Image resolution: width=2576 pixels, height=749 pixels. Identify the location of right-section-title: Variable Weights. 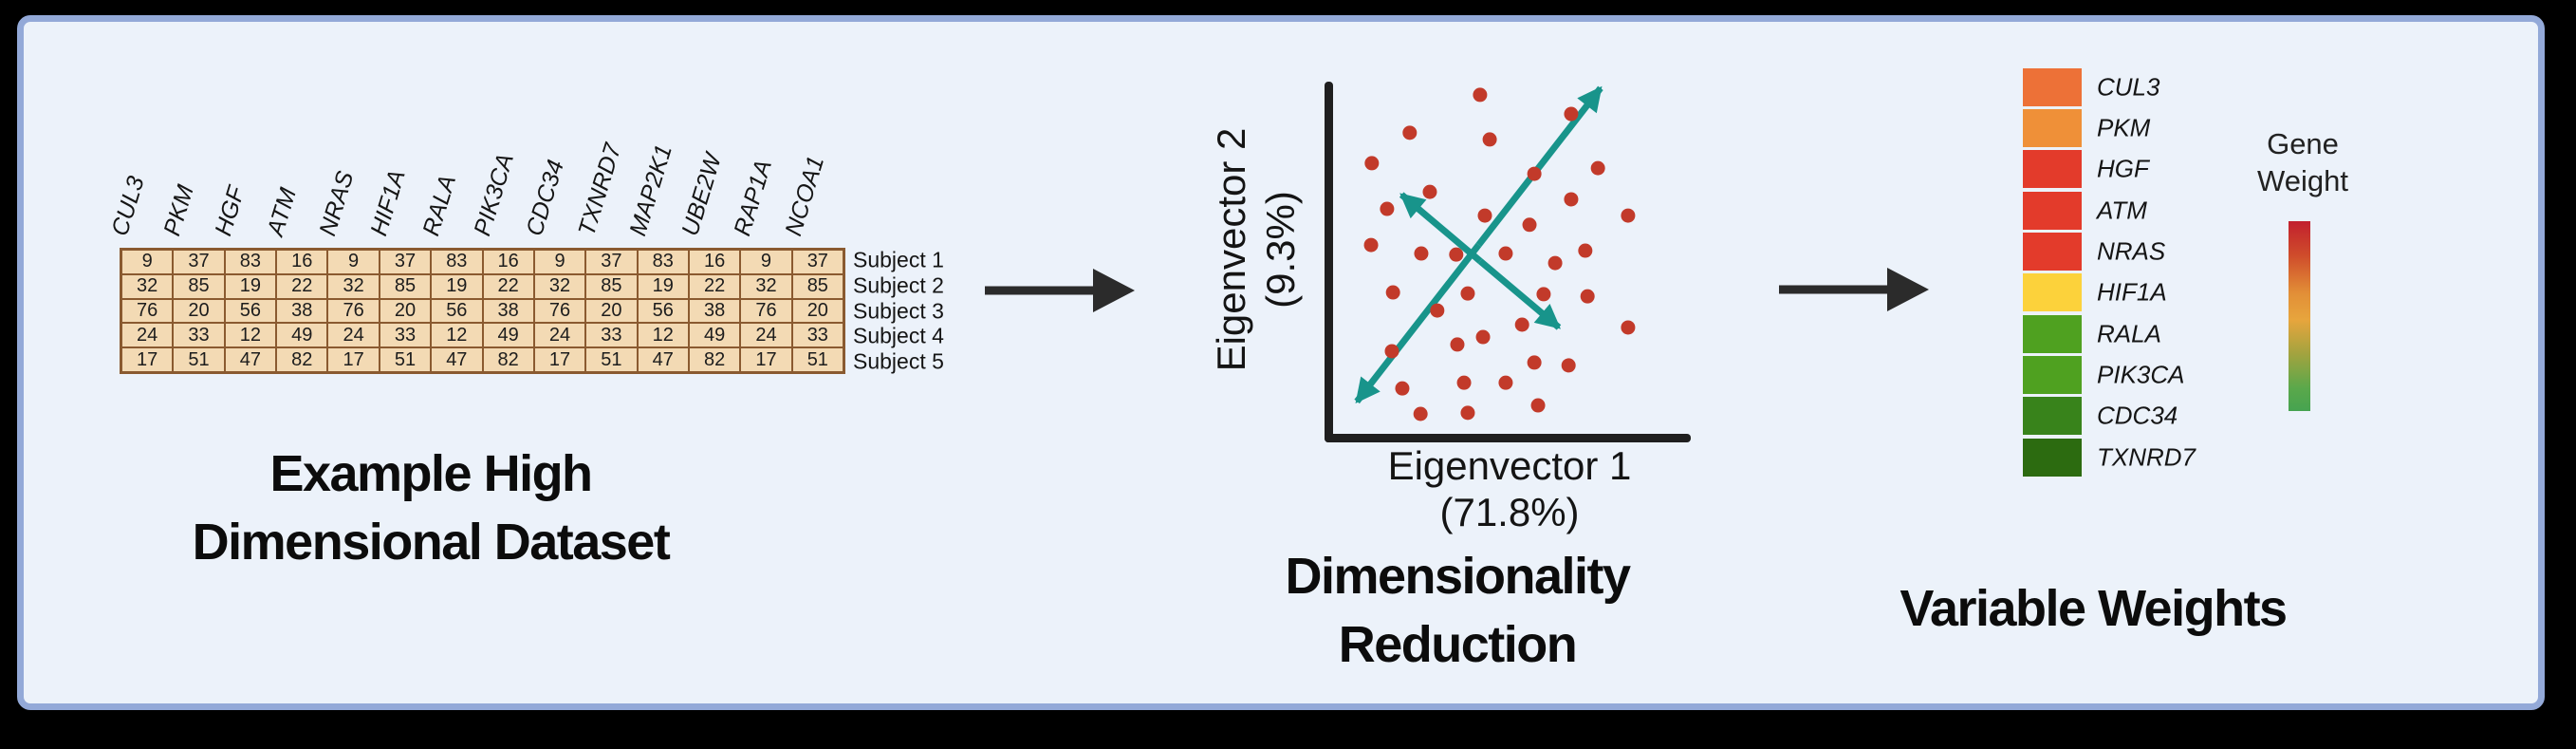
(2094, 608).